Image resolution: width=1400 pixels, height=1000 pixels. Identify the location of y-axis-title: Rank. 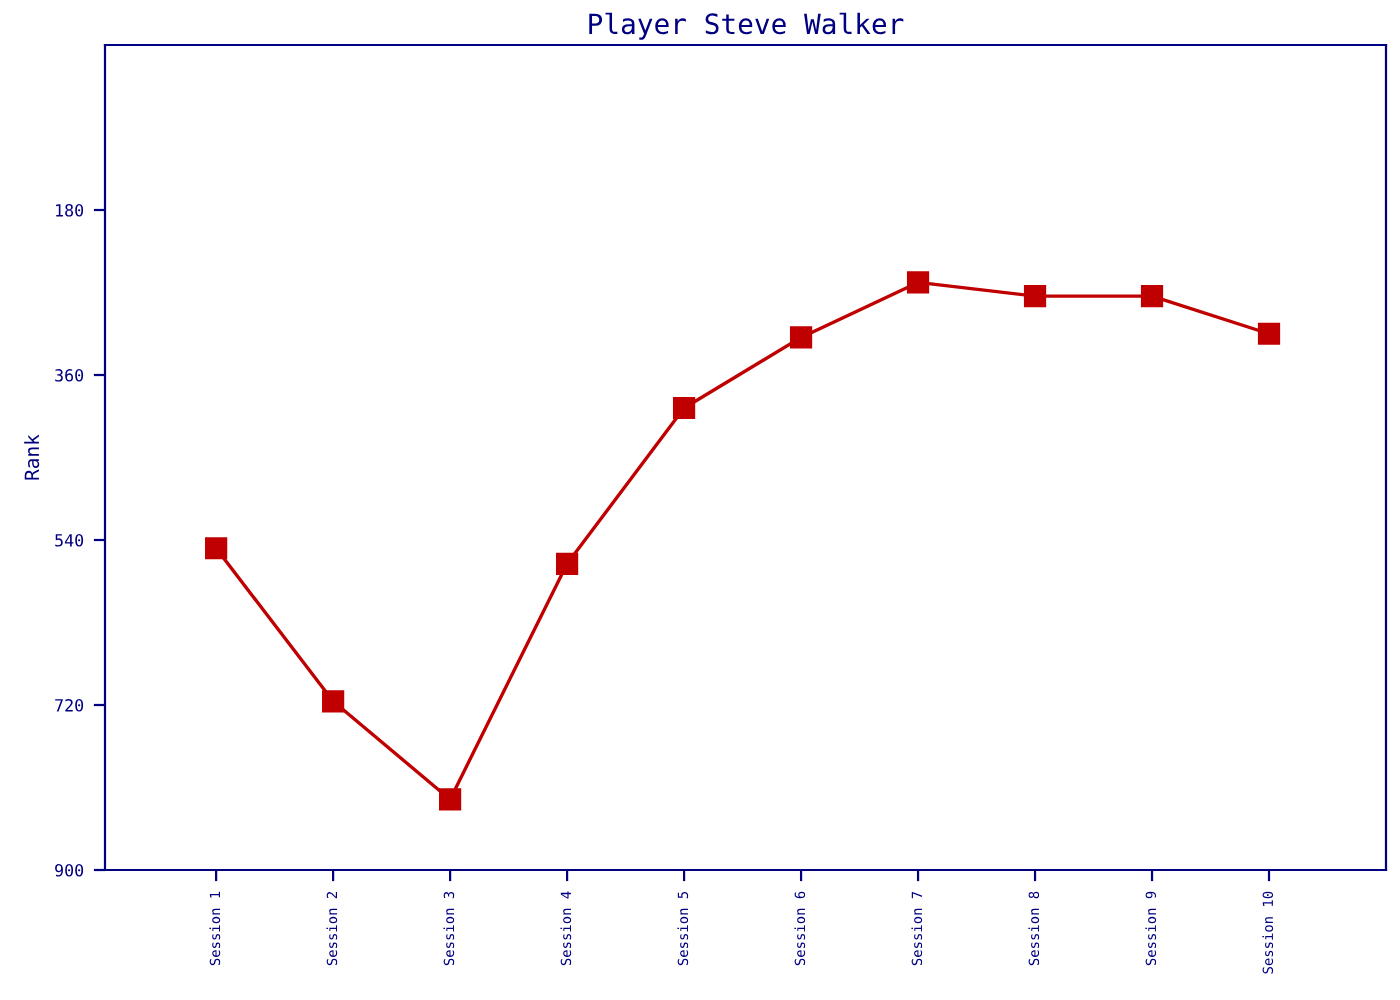
(32, 457).